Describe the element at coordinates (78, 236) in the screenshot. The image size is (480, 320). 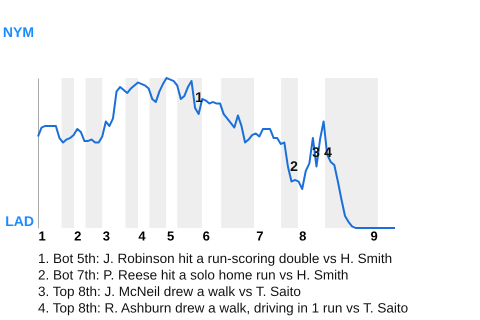
I see `x-tick-label: 2` at that location.